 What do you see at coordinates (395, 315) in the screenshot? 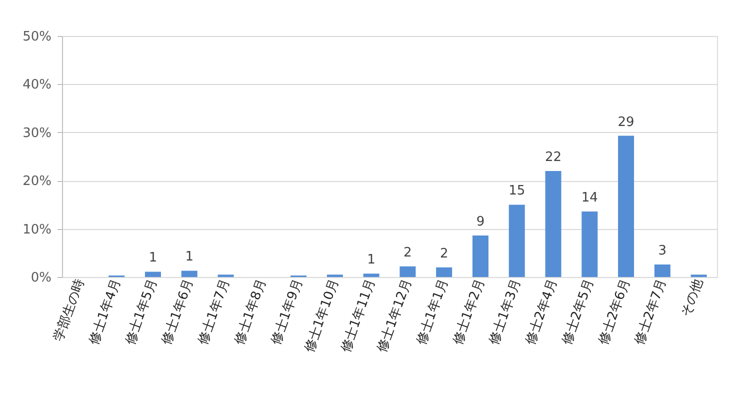
I see `x-tick-label: 修士1年12月` at bounding box center [395, 315].